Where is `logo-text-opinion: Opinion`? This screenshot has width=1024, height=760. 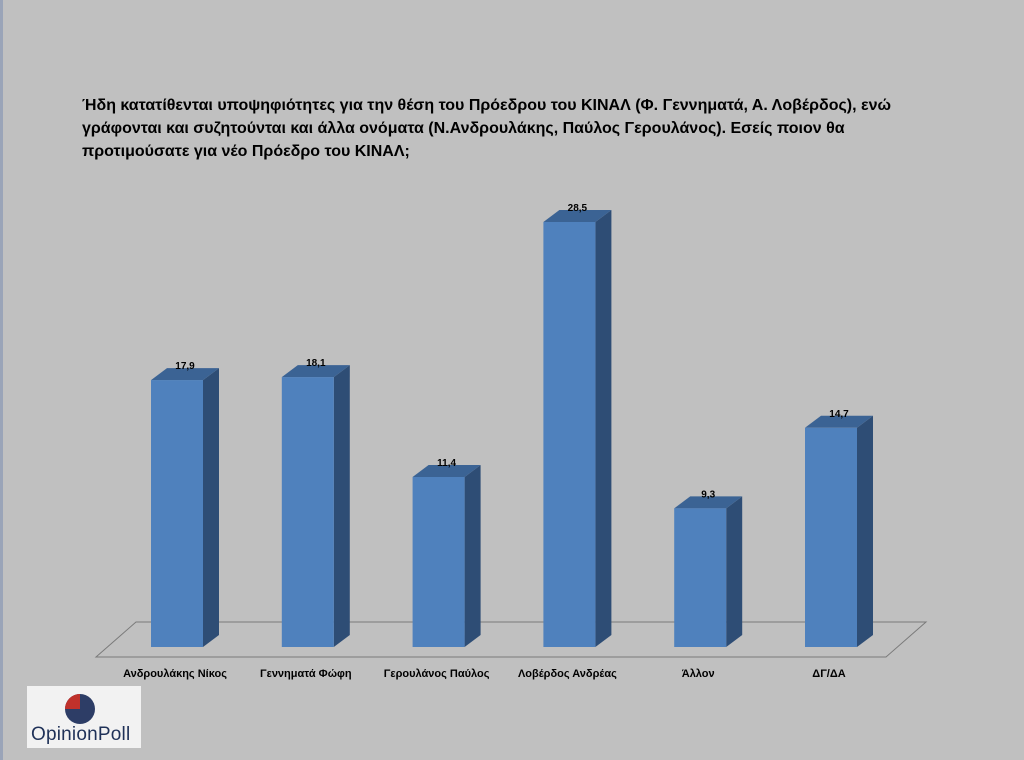
logo-text-opinion: Opinion is located at coordinates (64, 734).